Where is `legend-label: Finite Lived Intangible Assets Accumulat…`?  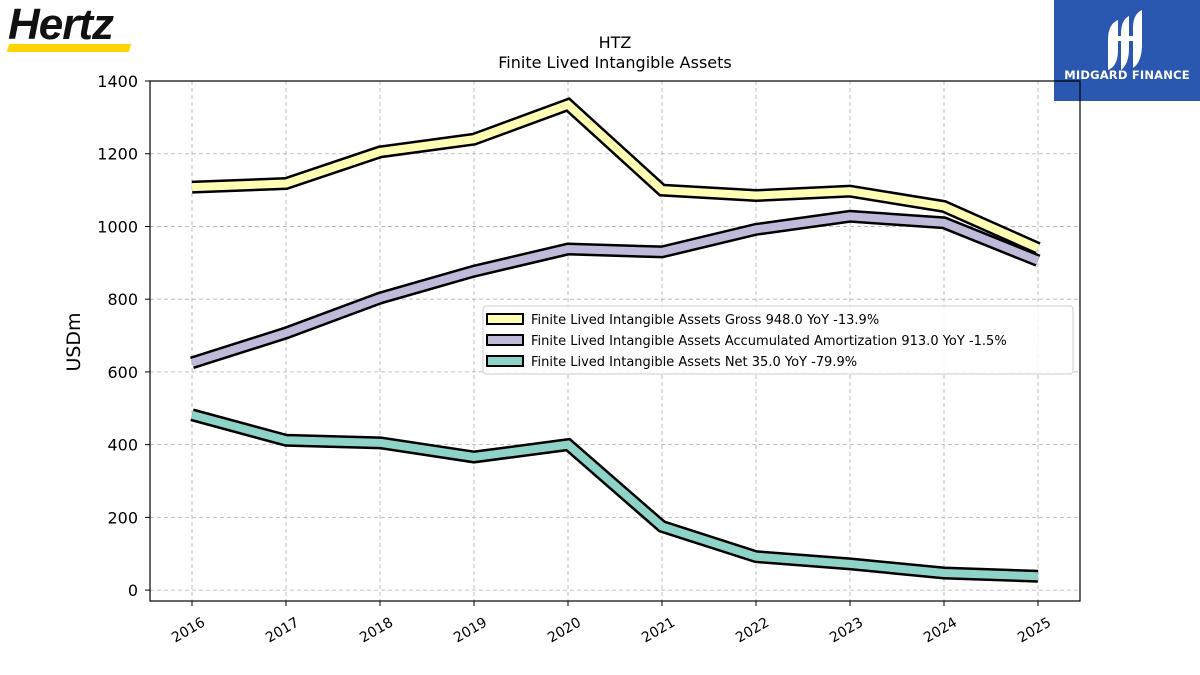
legend-label: Finite Lived Intangible Assets Accumulat… is located at coordinates (769, 341).